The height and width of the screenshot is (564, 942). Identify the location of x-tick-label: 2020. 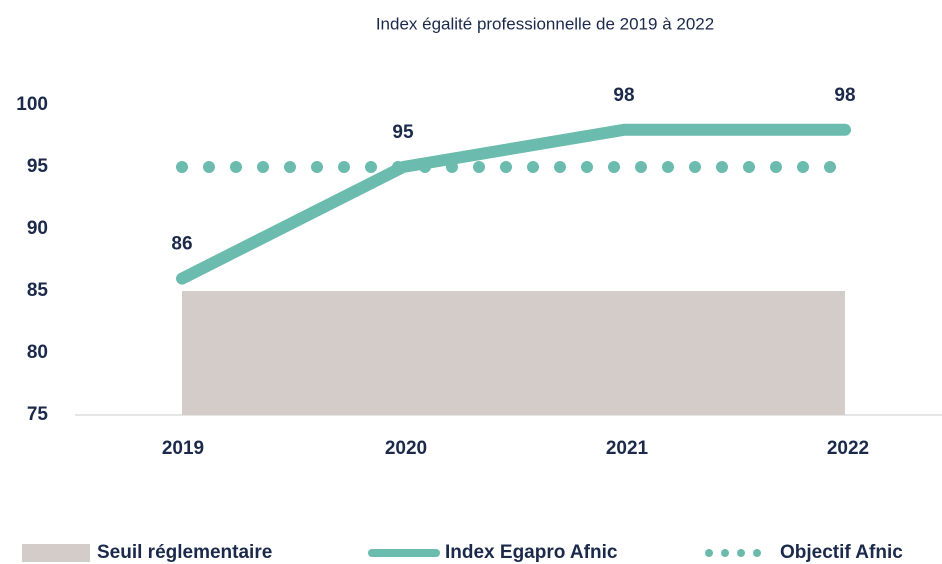
(406, 448).